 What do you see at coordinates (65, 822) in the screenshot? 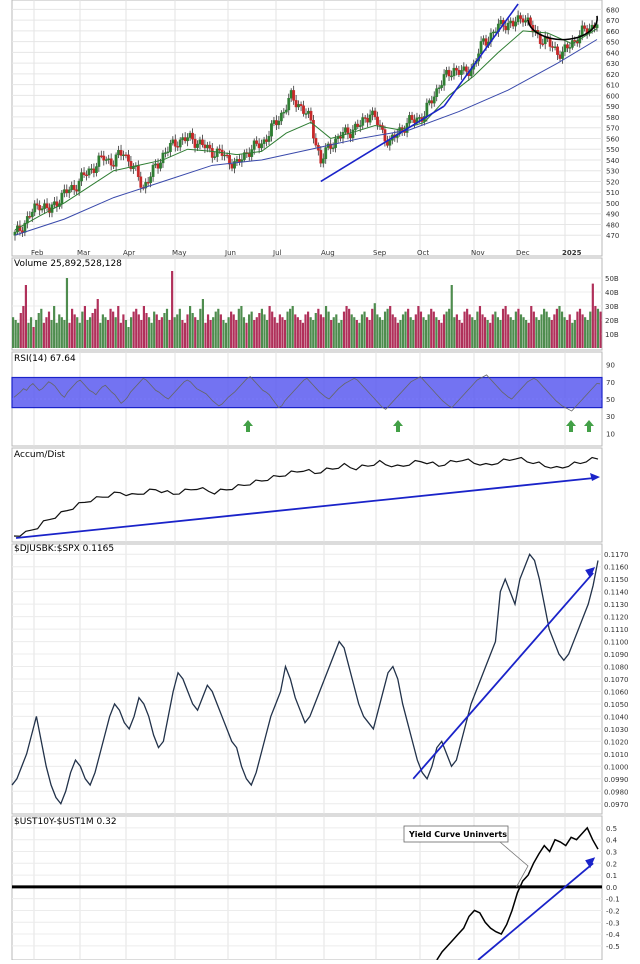
I see `spread-title: $UST10Y-$UST1M 0.32` at bounding box center [65, 822].